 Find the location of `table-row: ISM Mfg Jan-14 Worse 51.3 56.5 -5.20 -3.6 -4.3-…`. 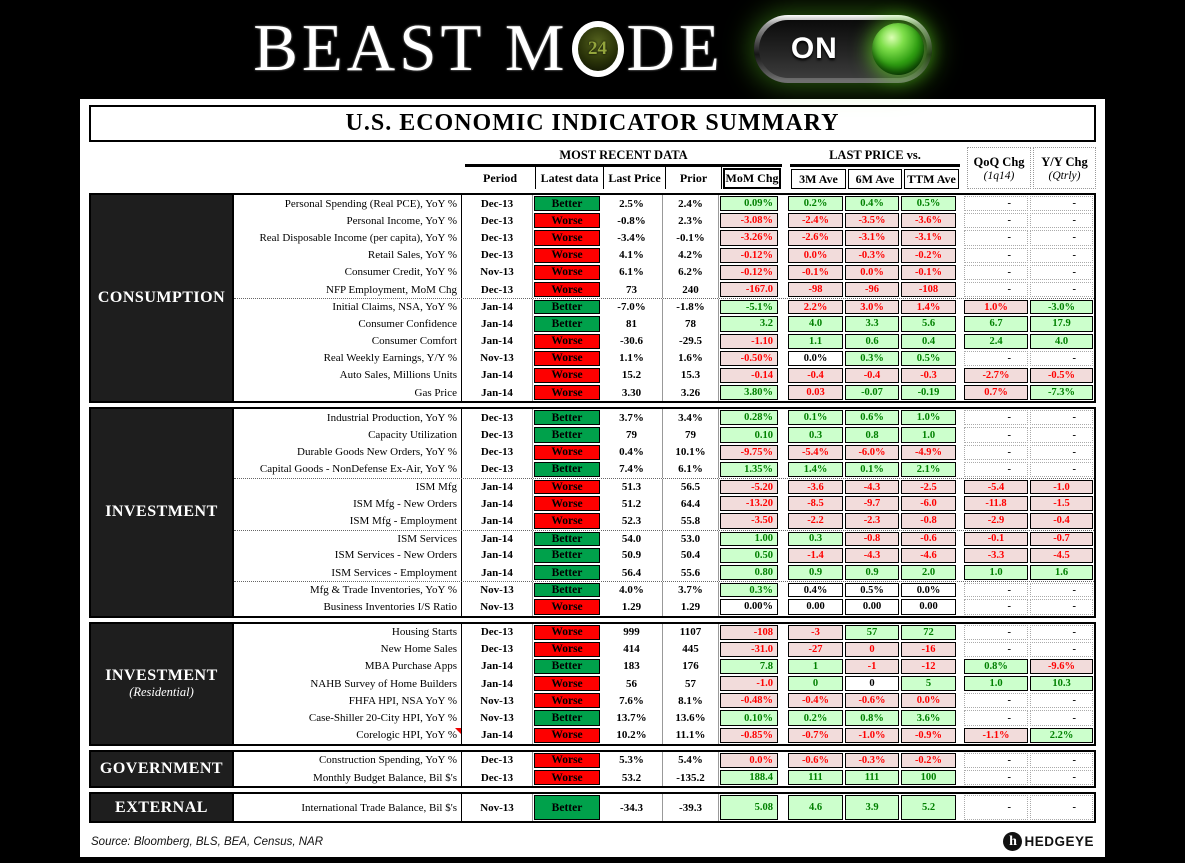

table-row: ISM Mfg Jan-14 Worse 51.3 56.5 -5.20 -3.6 -4.3-… is located at coordinates (664, 487).